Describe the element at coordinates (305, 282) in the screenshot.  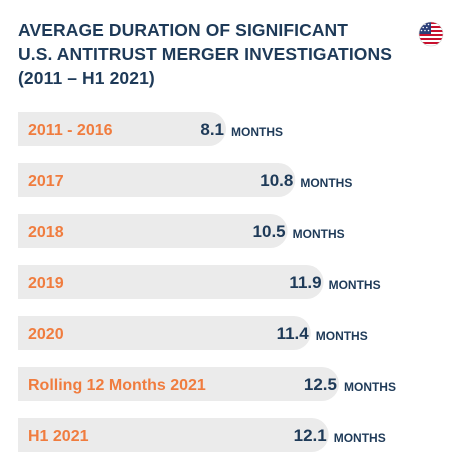
I see `value-label: 11.9` at that location.